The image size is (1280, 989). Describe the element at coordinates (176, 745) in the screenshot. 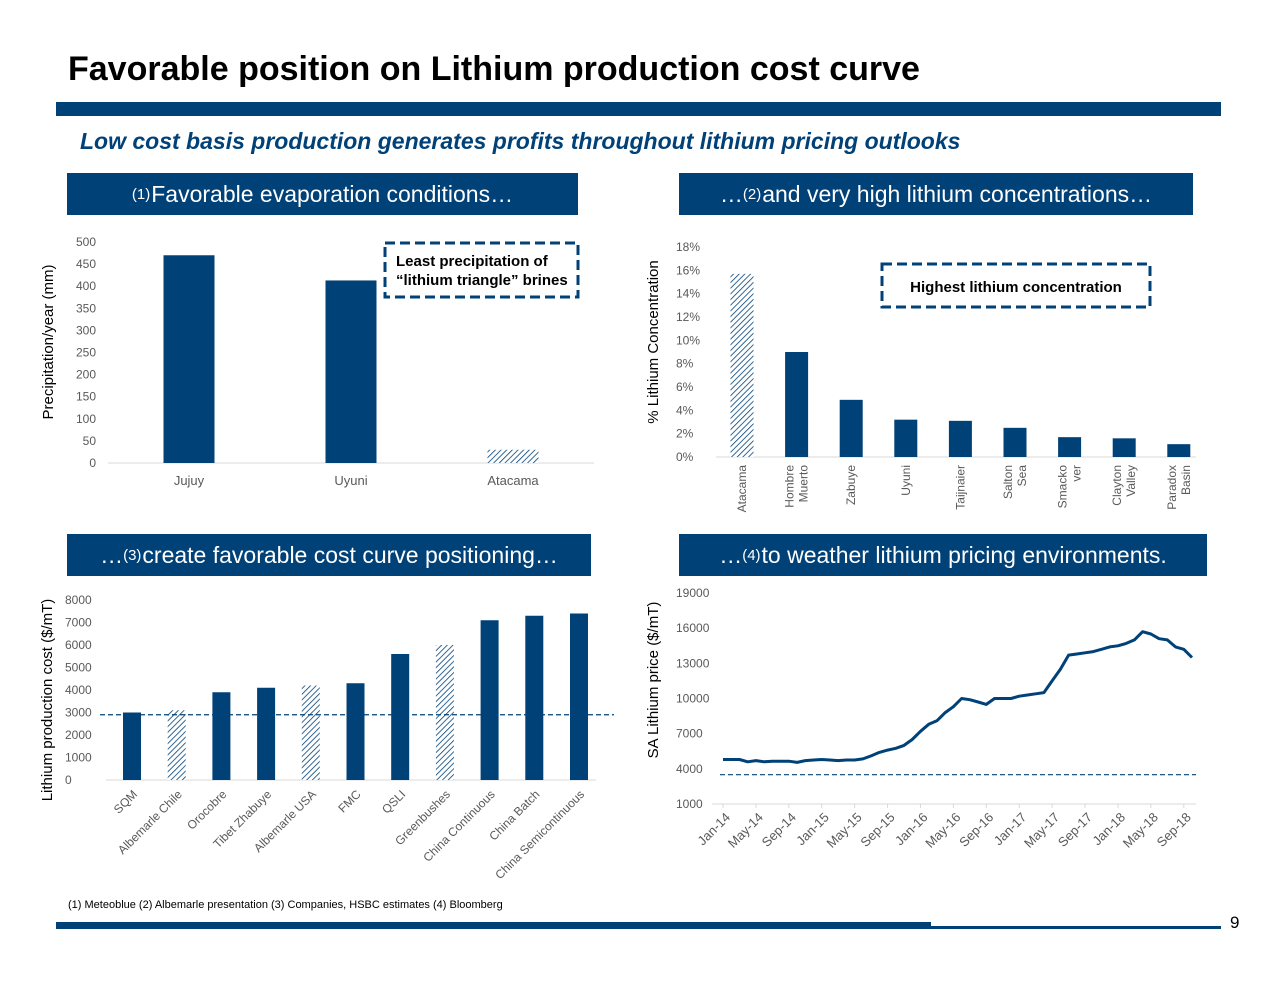

I see `bar-albemarle-chile` at that location.